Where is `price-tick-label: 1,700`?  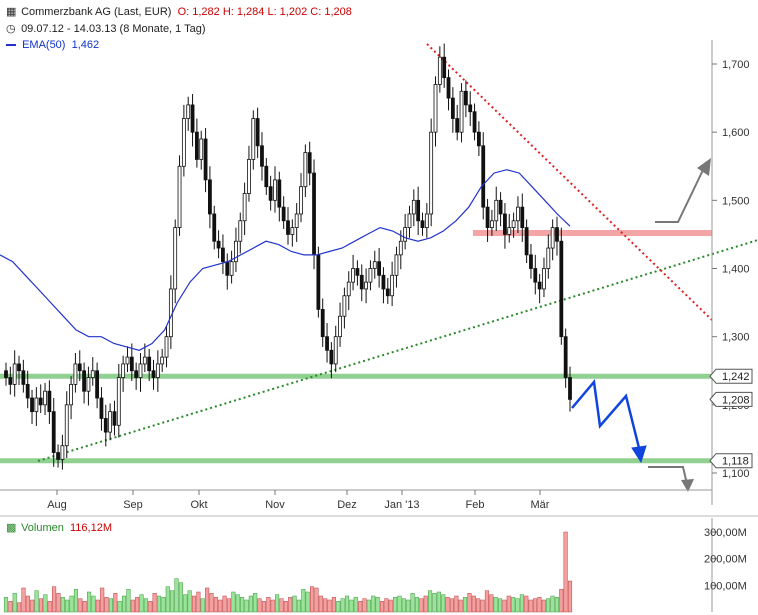 price-tick-label: 1,700 is located at coordinates (736, 65).